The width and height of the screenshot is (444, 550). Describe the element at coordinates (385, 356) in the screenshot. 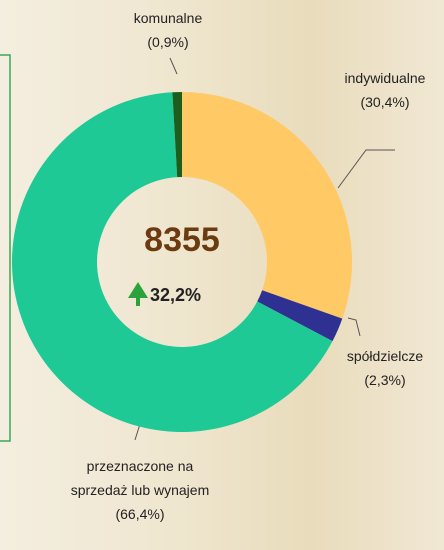

I see `slice-label: spółdzielcze` at that location.